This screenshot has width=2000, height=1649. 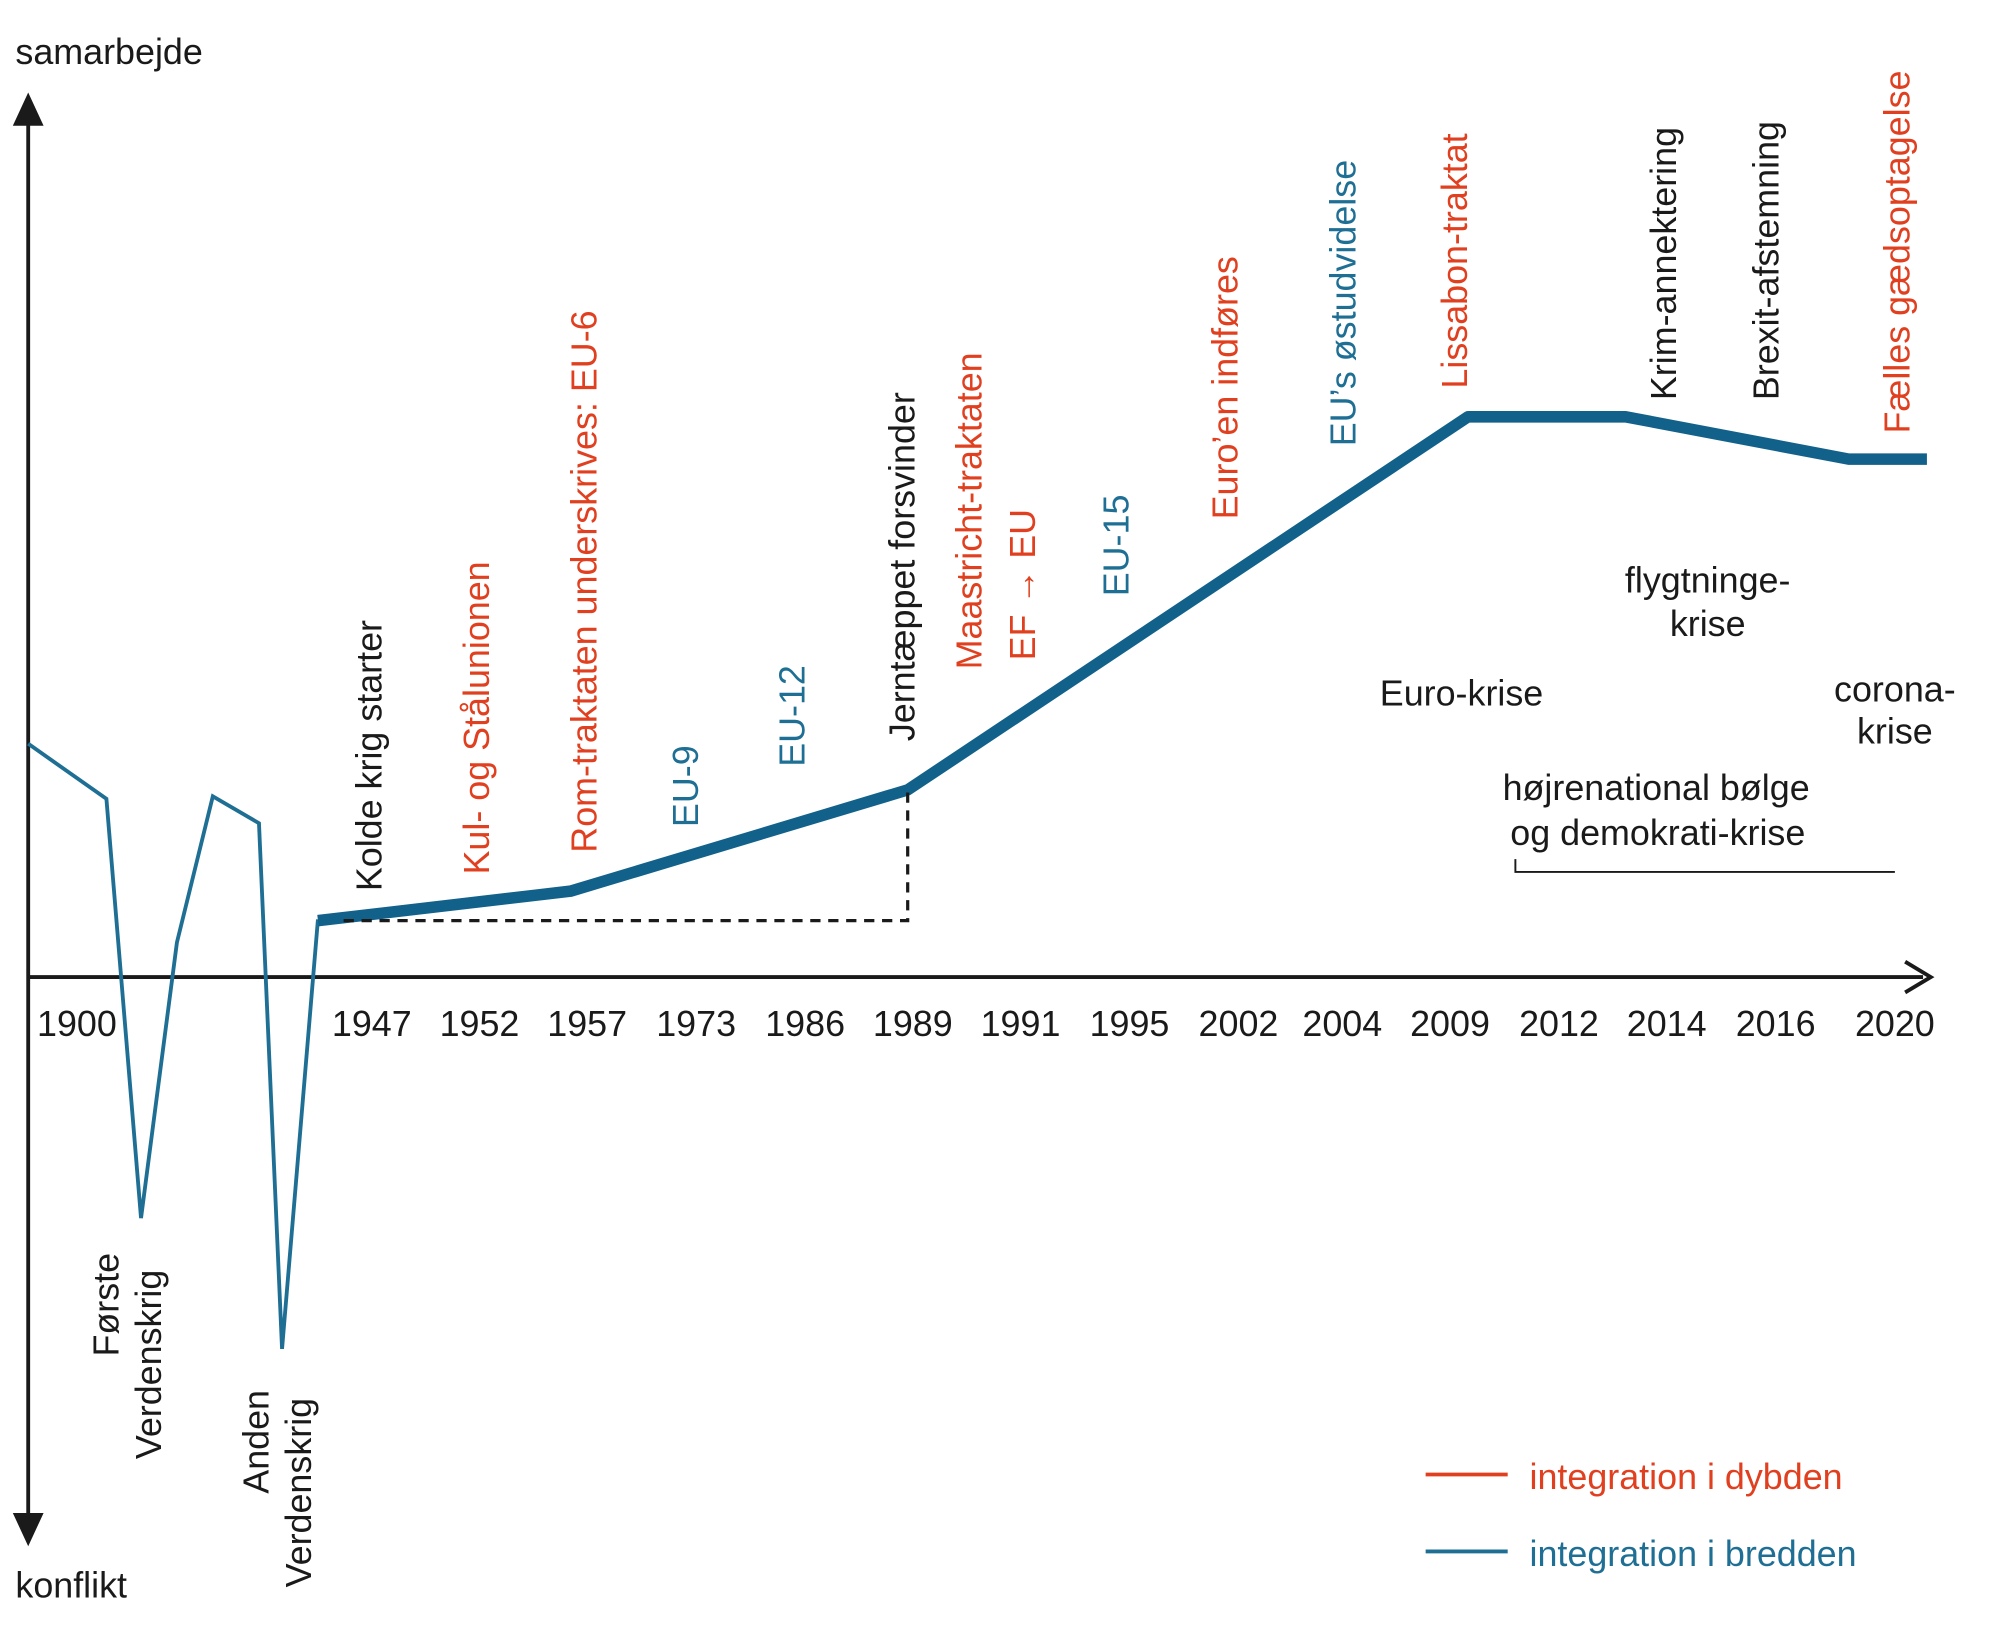 I want to click on x-arrow, so click(x=1919, y=977).